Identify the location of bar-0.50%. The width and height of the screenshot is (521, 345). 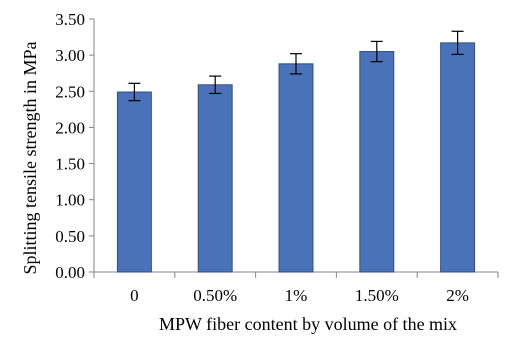
(215, 178).